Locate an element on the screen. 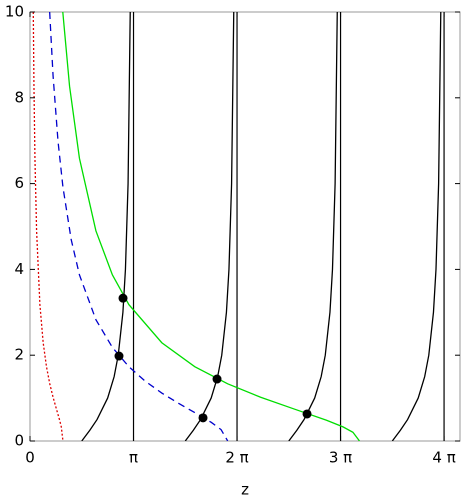  x-tick-label: 4 π is located at coordinates (443, 458).